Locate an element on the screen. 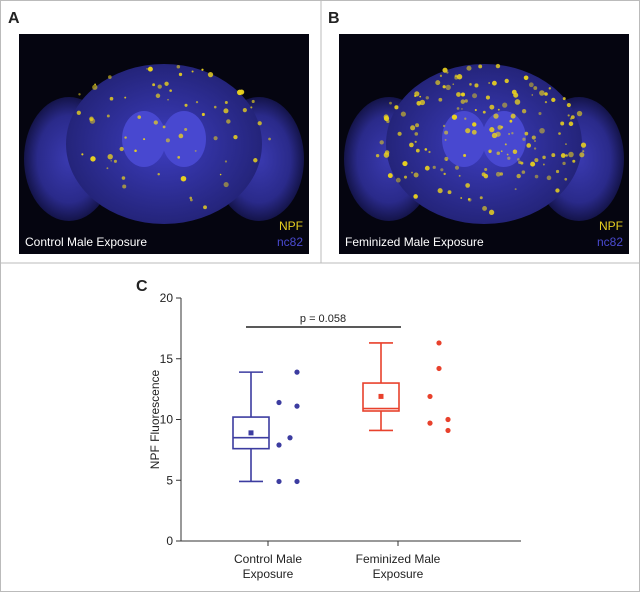 This screenshot has height=592, width=640. mean is located at coordinates (381, 396).